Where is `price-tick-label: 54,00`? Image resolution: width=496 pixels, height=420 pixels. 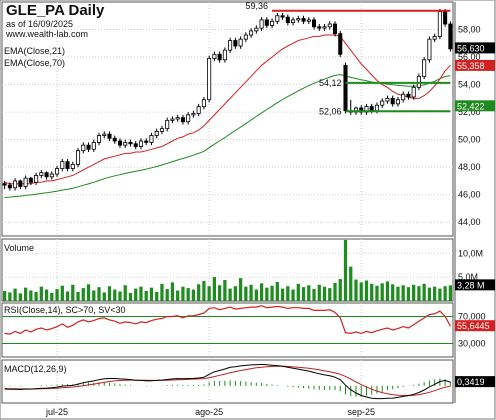
price-tick-label: 54,00 is located at coordinates (469, 85).